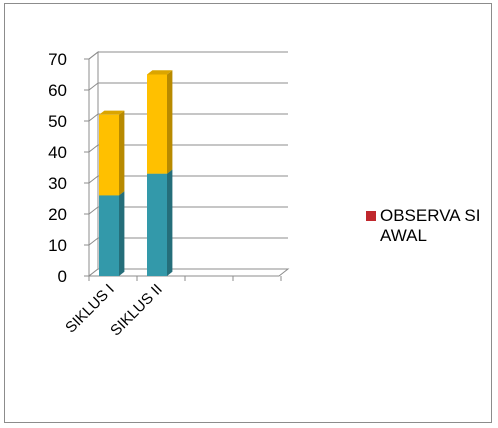 This screenshot has width=498, height=428. Describe the element at coordinates (57, 183) in the screenshot. I see `y-tick-label: 30` at that location.